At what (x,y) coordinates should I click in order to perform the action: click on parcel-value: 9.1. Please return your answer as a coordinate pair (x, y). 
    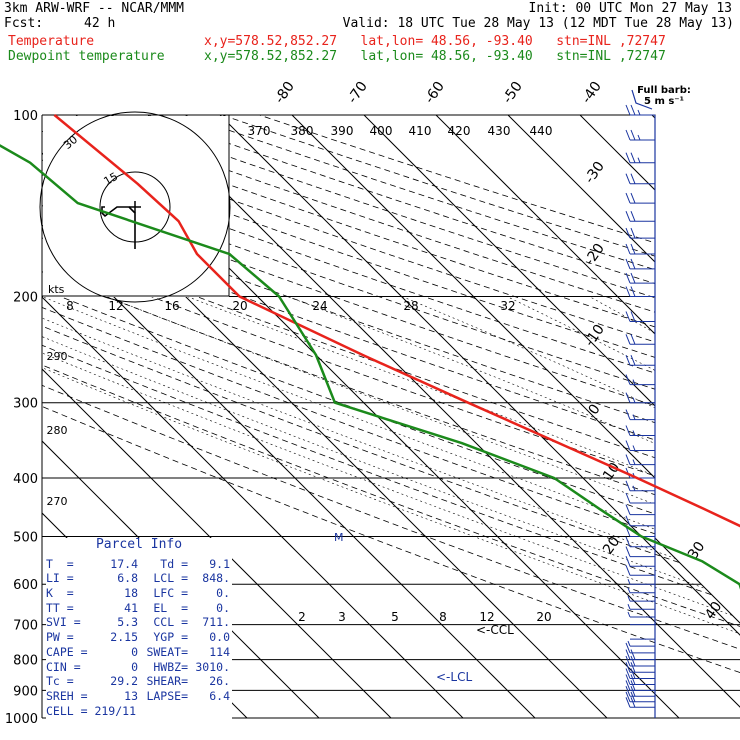
    Looking at the image, I should click on (219, 563).